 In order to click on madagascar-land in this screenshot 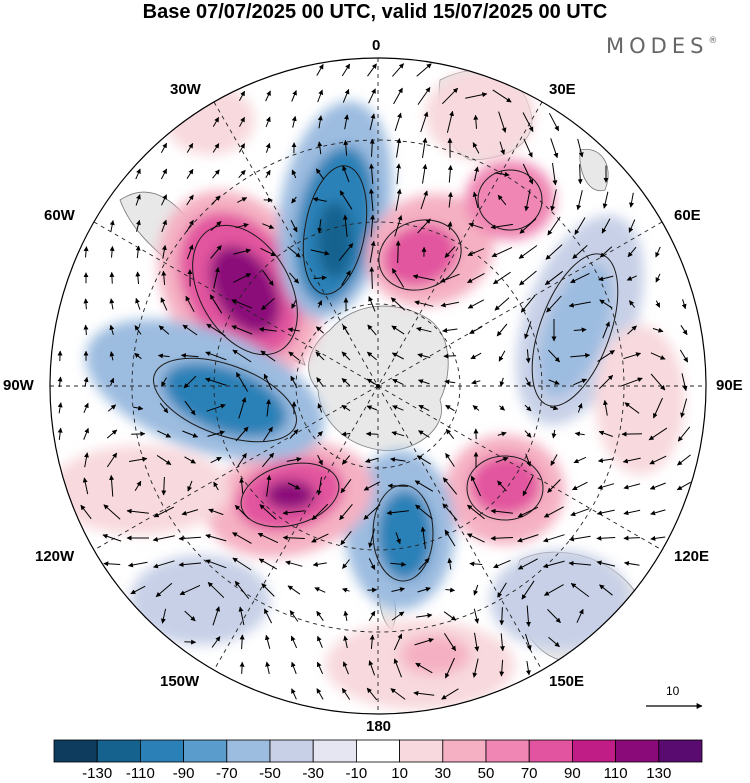, I will do `click(594, 170)`.